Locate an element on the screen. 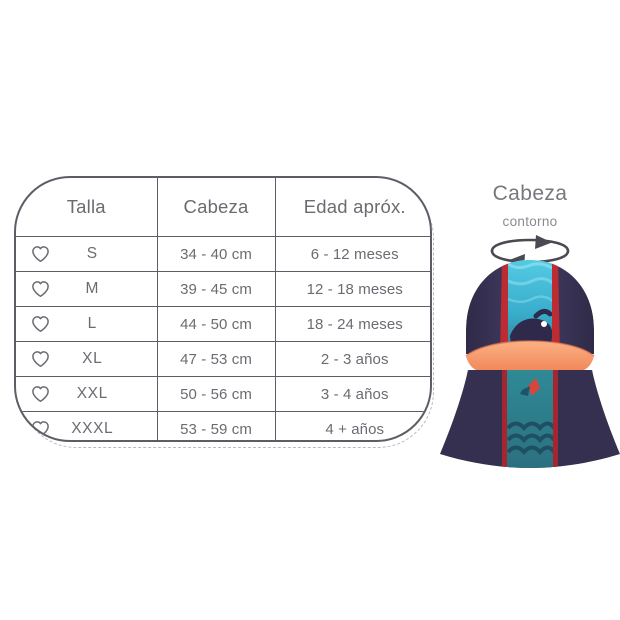 The width and height of the screenshot is (620, 620). table-header-row: Talla Cabeza Edad apróx. is located at coordinates (223, 207).